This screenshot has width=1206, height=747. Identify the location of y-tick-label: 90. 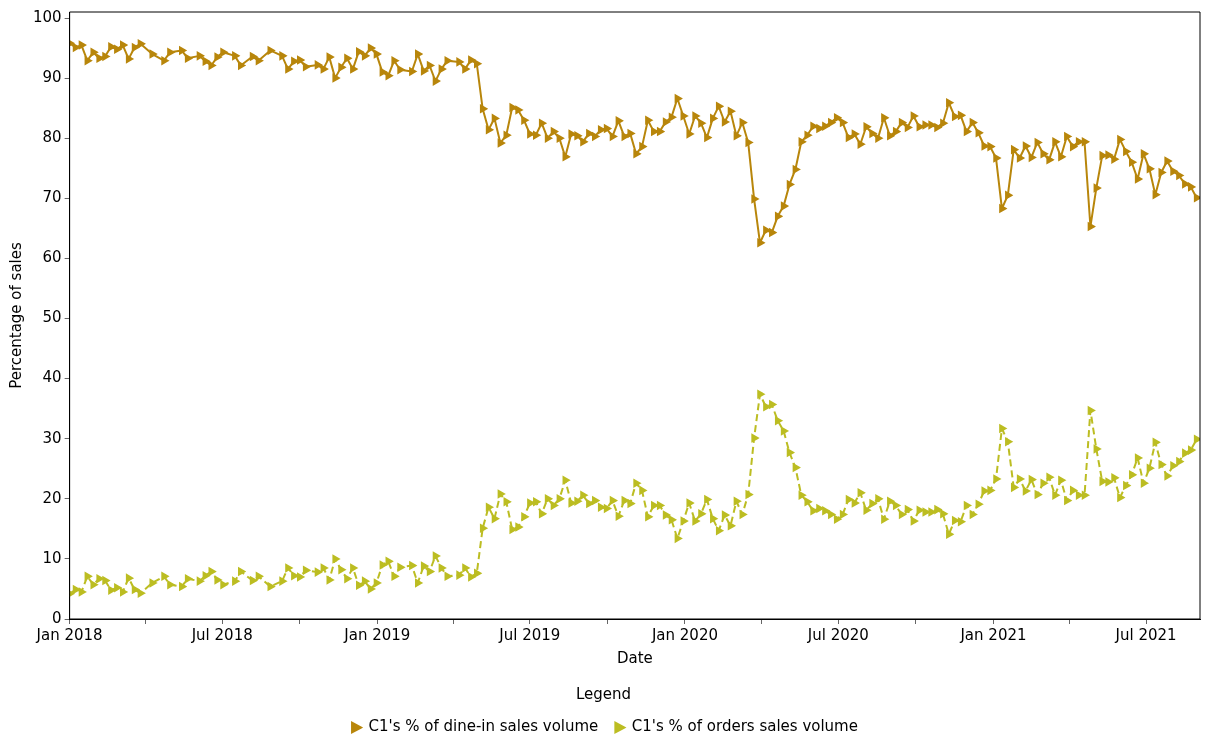
(52, 77).